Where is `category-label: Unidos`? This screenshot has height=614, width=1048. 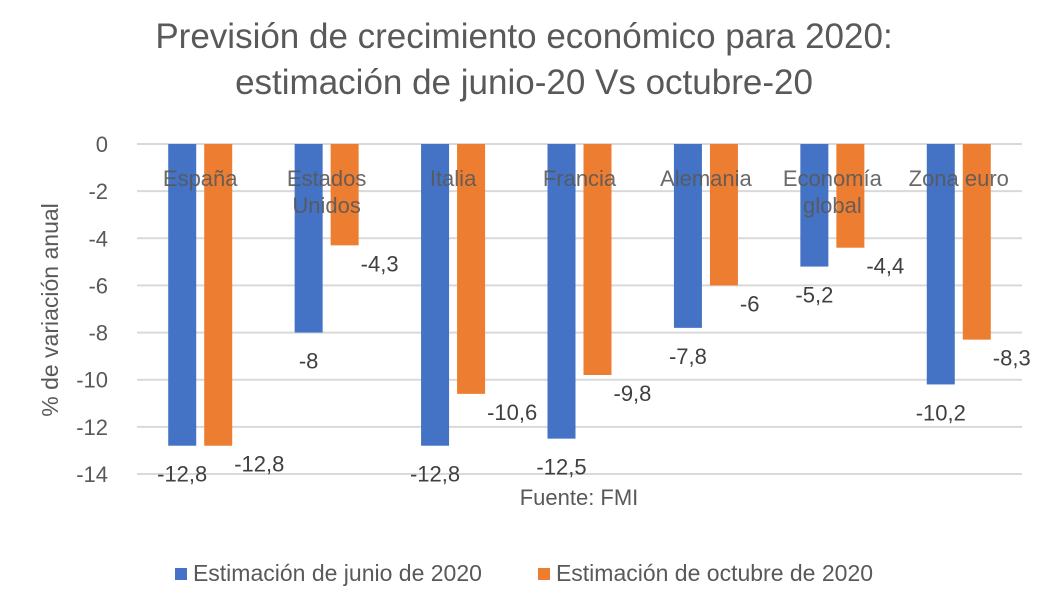
category-label: Unidos is located at coordinates (326, 205).